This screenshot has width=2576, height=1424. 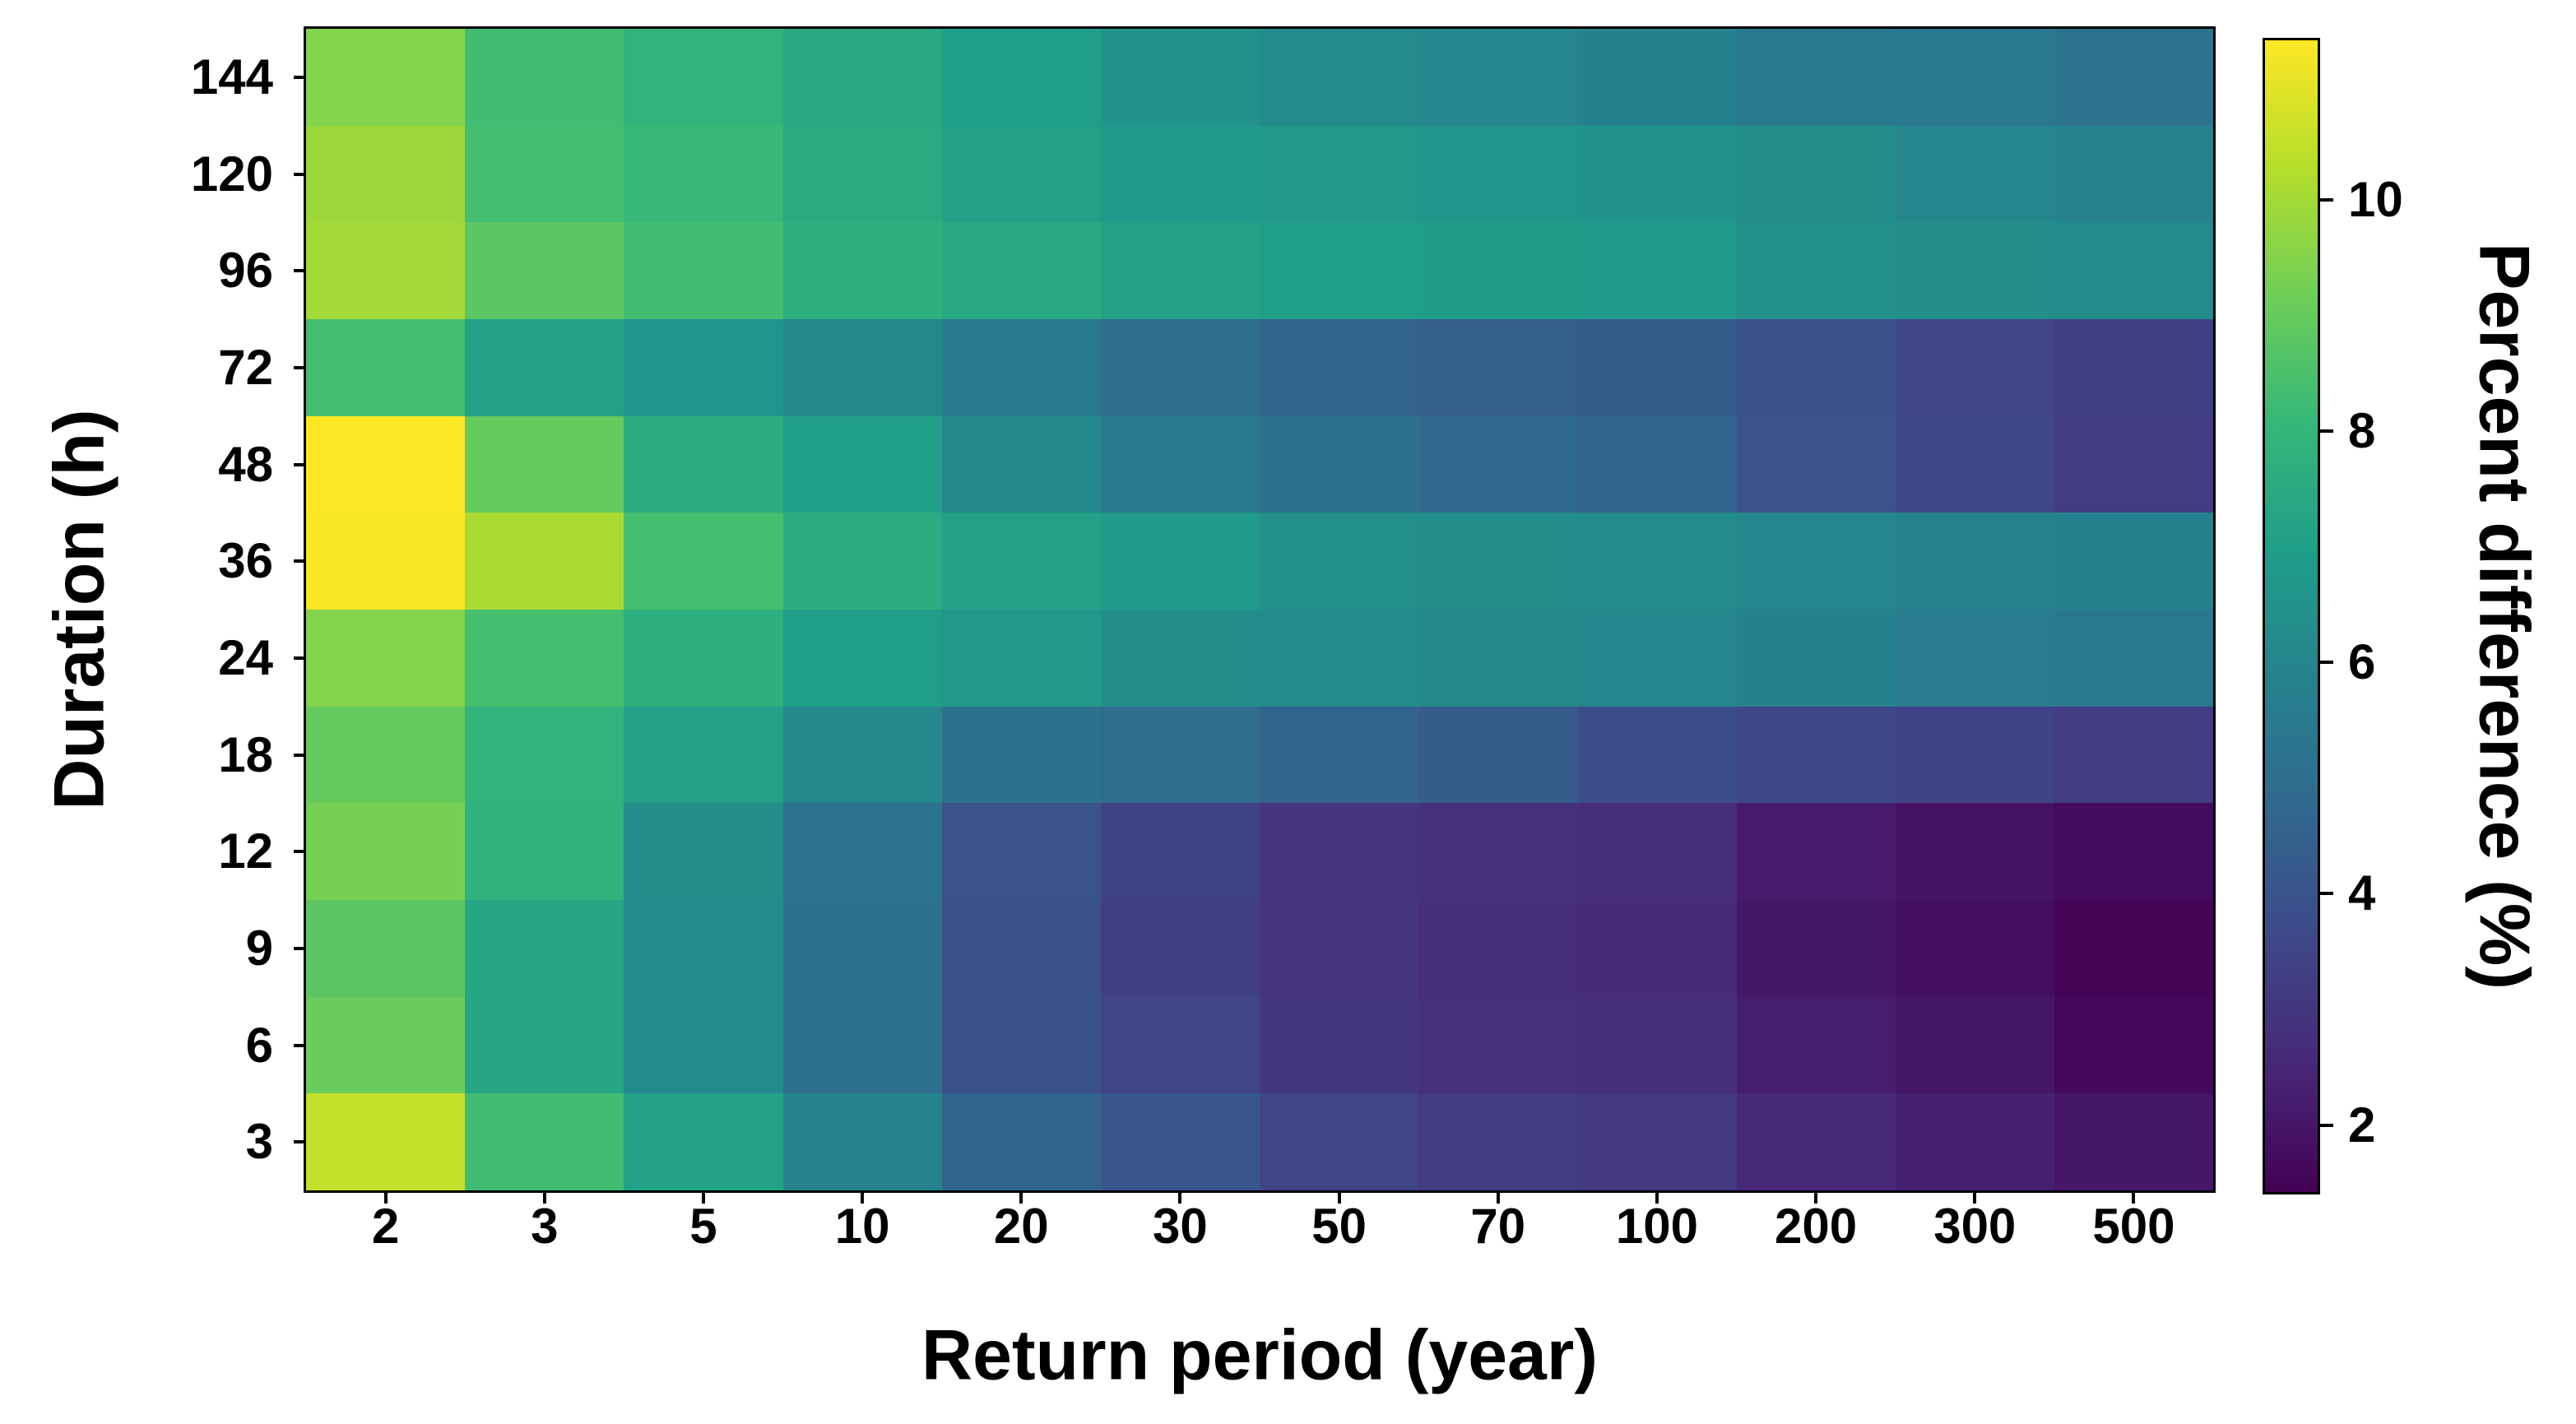 What do you see at coordinates (1259, 1243) in the screenshot?
I see `x-axis-ticks: 2 3 5 10 20 30 50 70 100 200 300 500` at bounding box center [1259, 1243].